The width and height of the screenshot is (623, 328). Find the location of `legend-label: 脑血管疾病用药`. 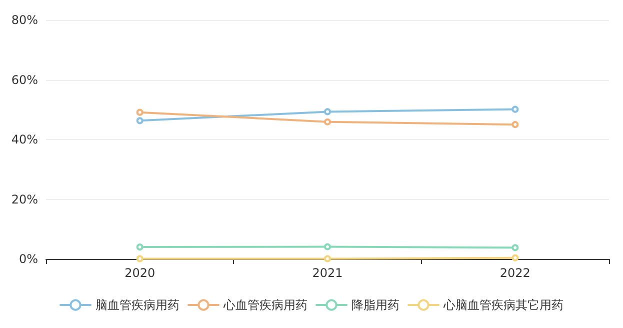

legend-label: 脑血管疾病用药 is located at coordinates (138, 305).